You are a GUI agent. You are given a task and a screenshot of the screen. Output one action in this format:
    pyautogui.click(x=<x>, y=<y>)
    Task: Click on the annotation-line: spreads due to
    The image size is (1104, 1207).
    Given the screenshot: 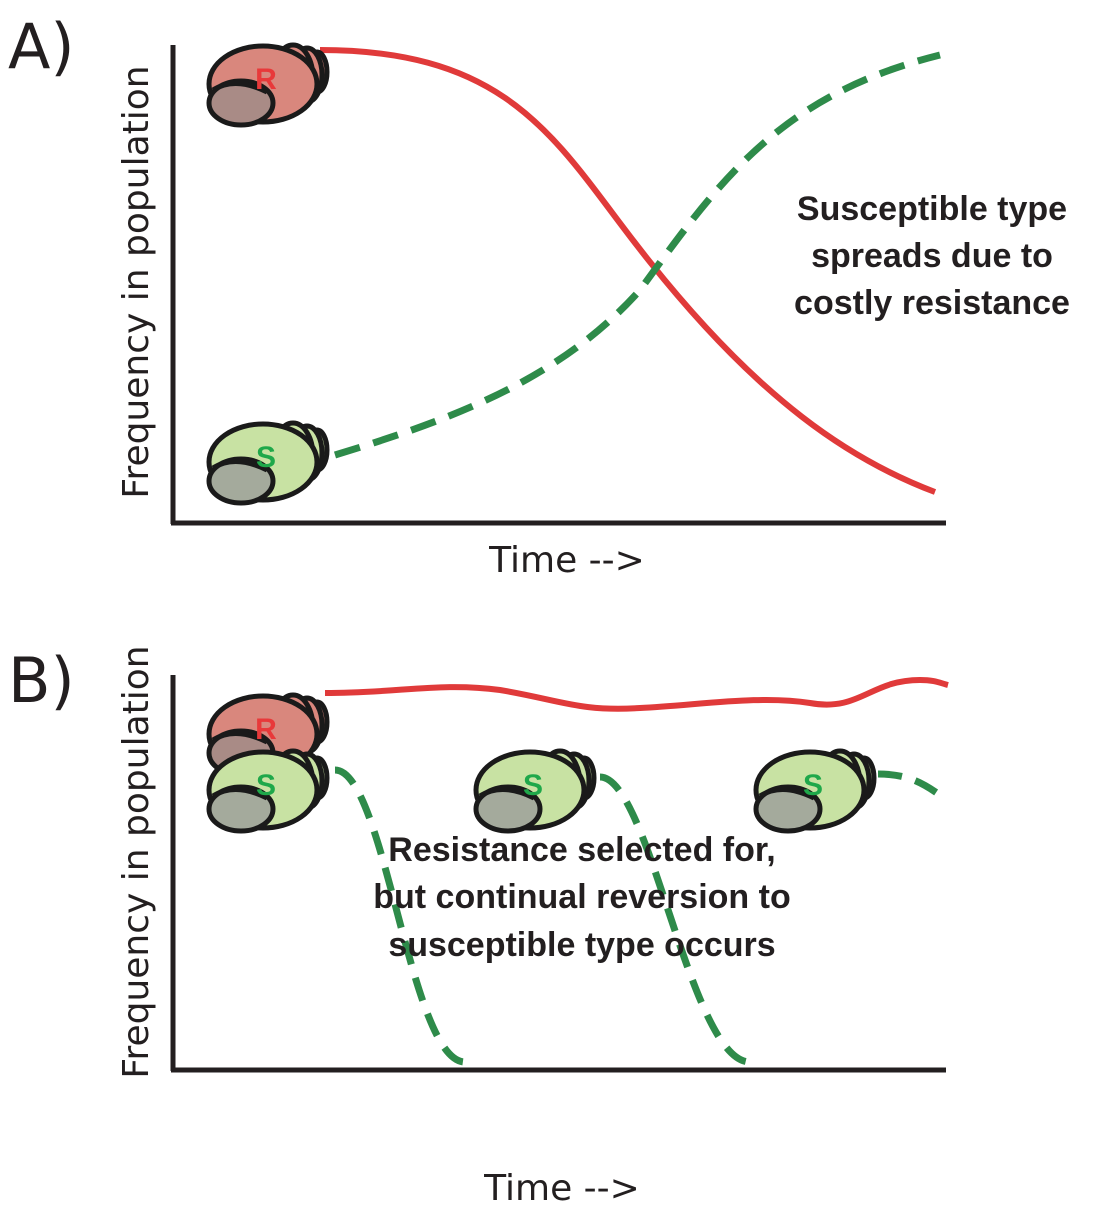 What is the action you would take?
    pyautogui.click(x=932, y=256)
    